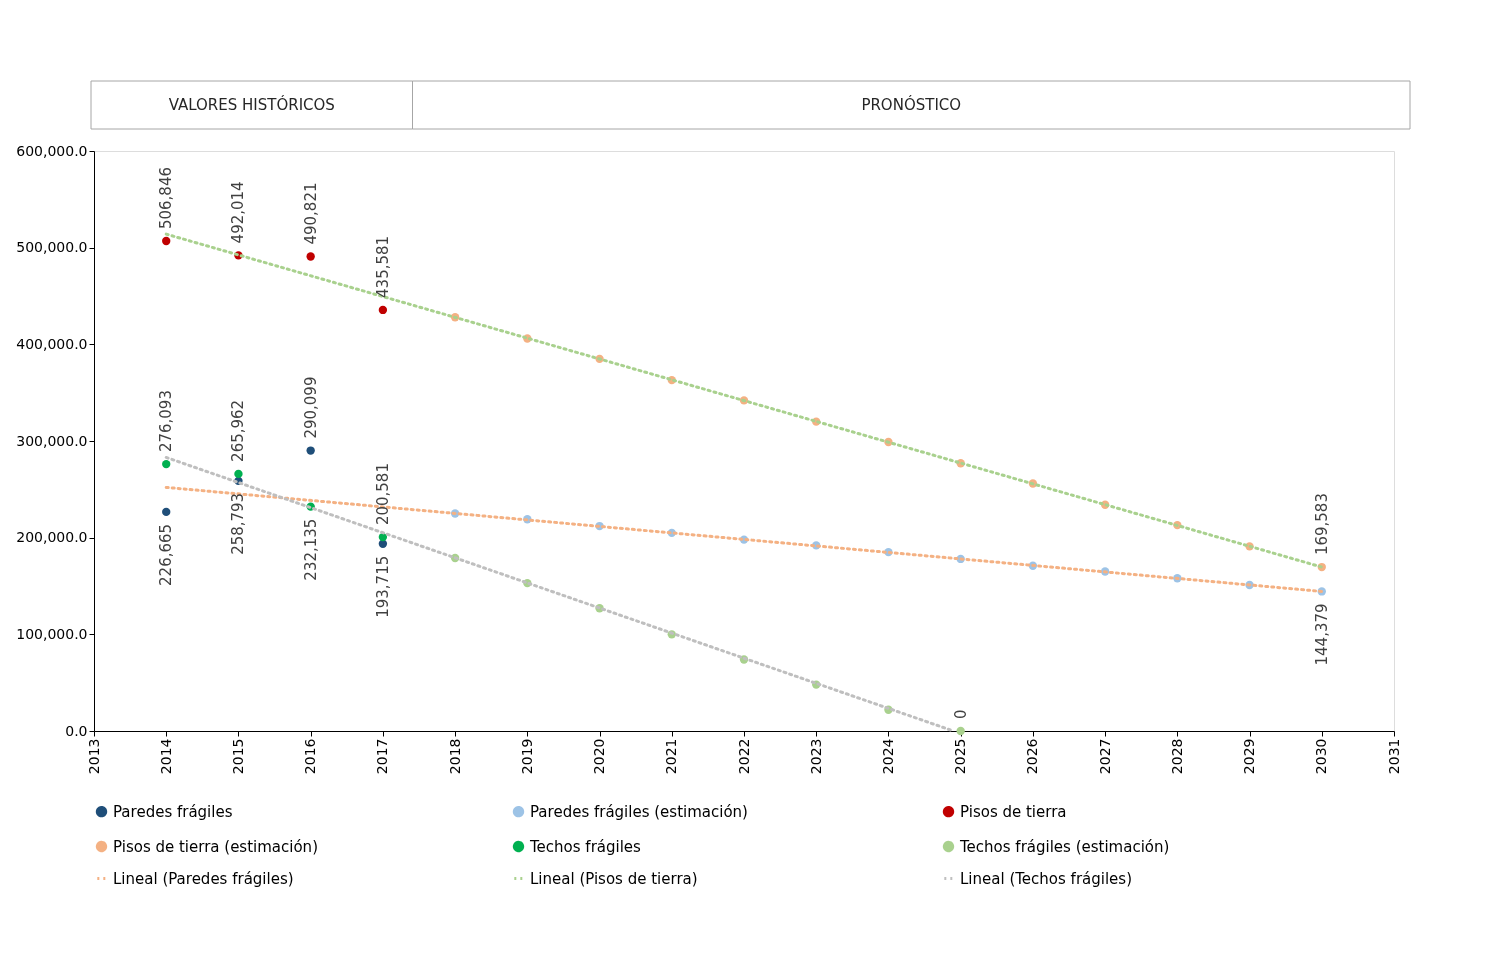 Image resolution: width=1512 pixels, height=970 pixels. What do you see at coordinates (1249, 756) in the screenshot?
I see `x-tick-label: 2029` at bounding box center [1249, 756].